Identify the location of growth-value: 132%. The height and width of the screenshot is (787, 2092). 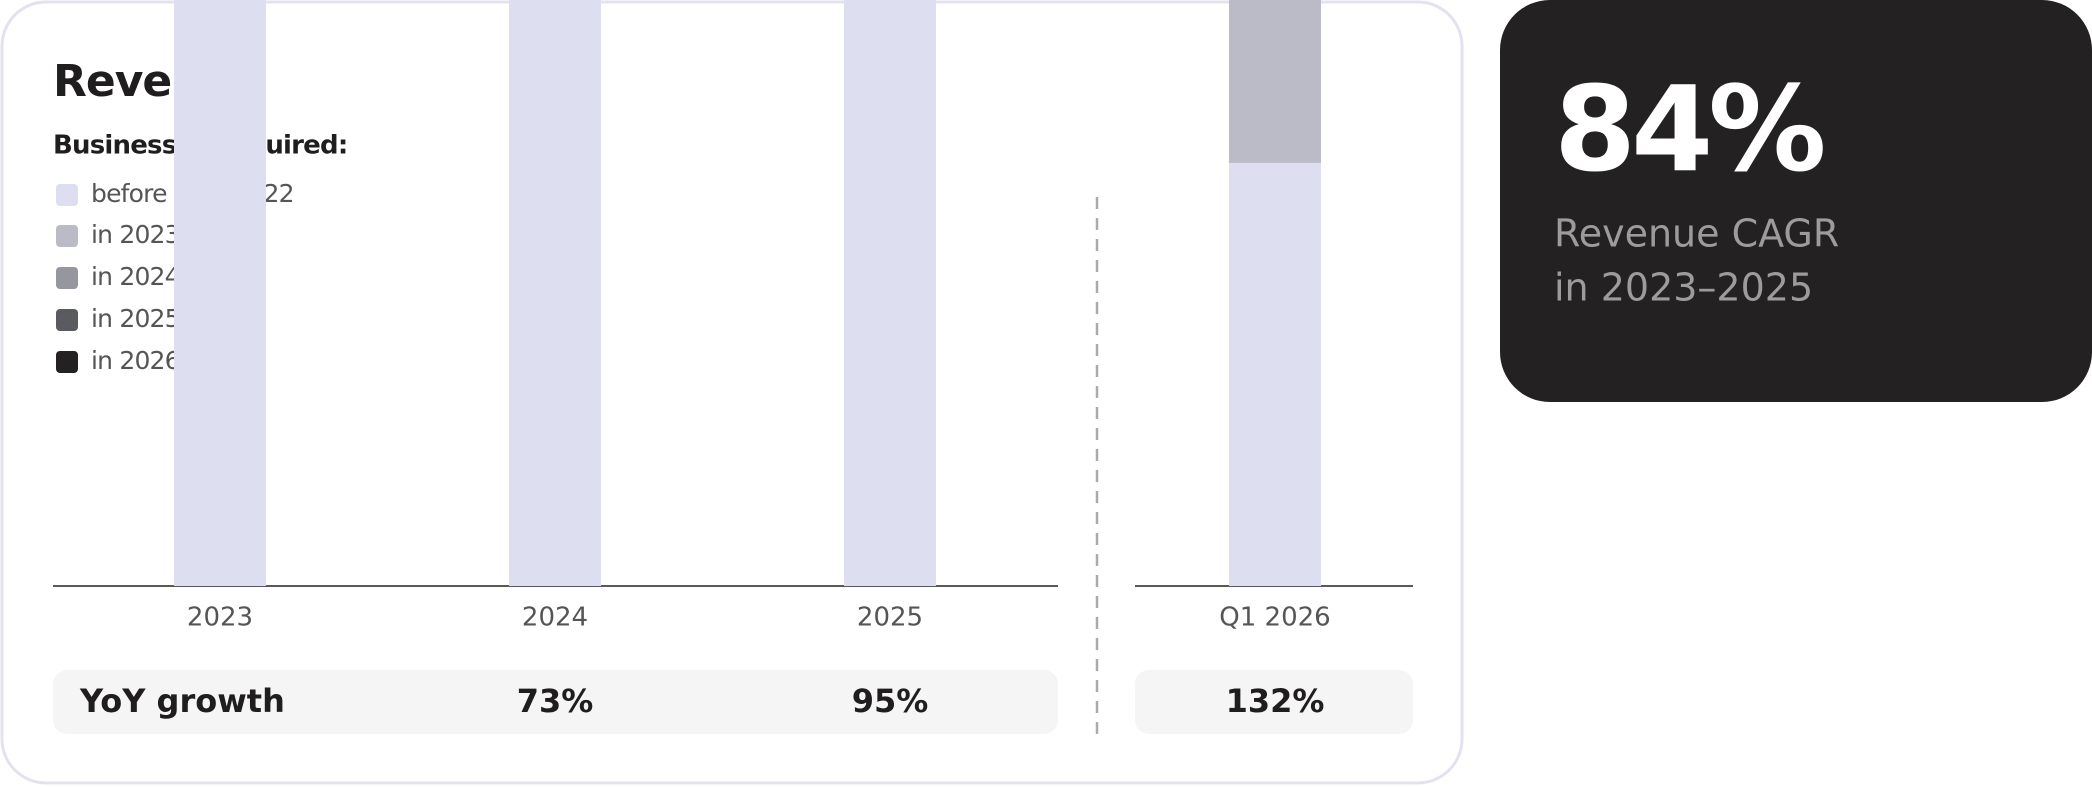
(1275, 701).